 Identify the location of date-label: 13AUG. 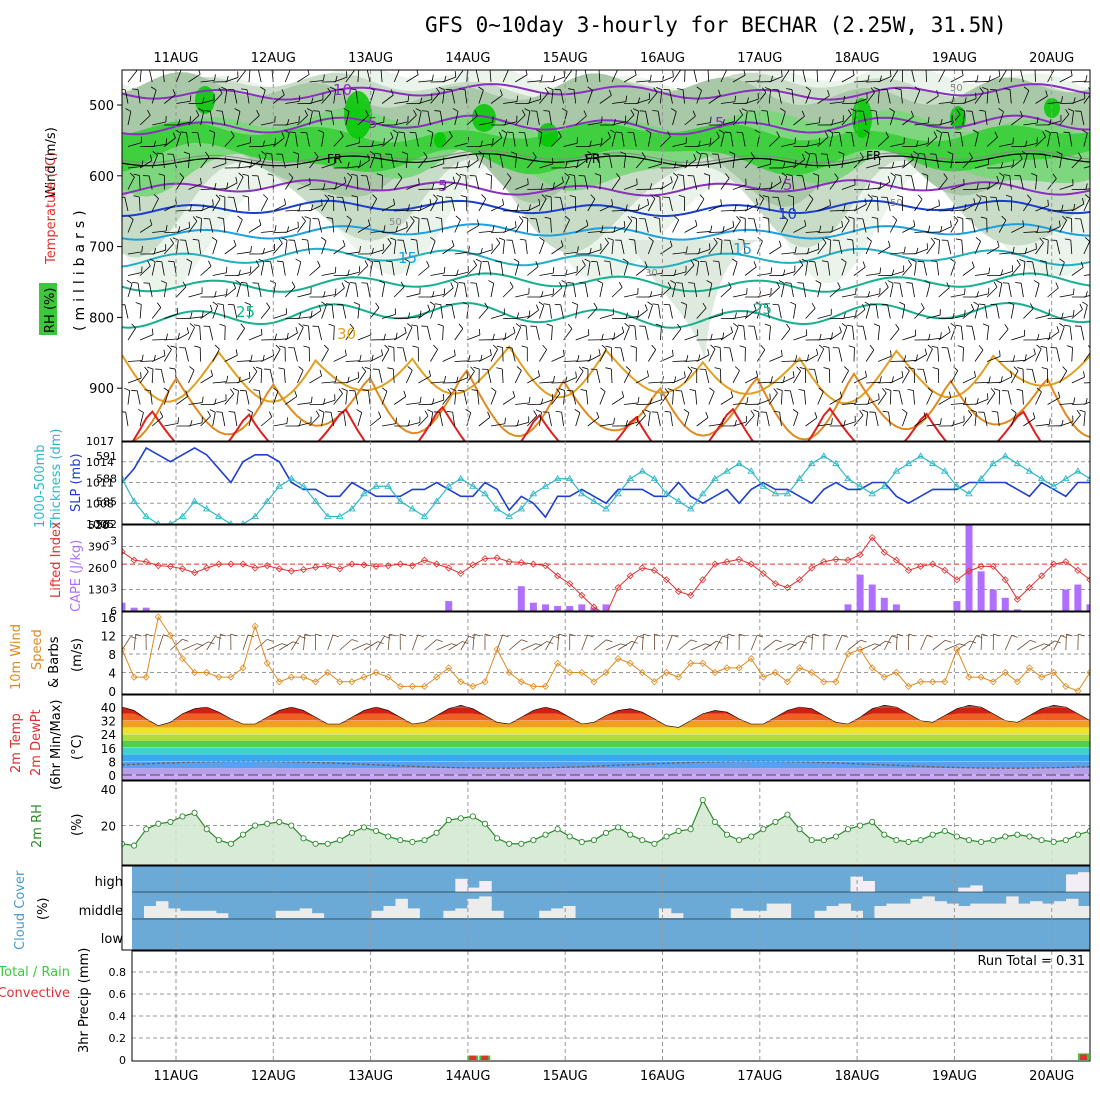
(370, 58).